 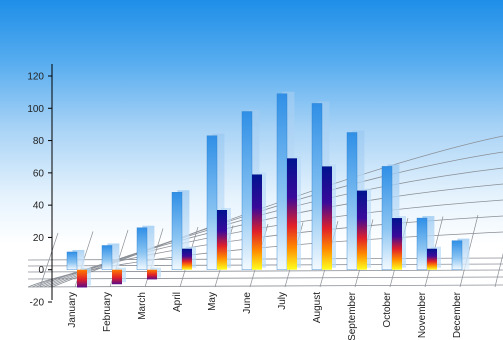 I want to click on y-tick-label: 80, so click(x=39, y=141).